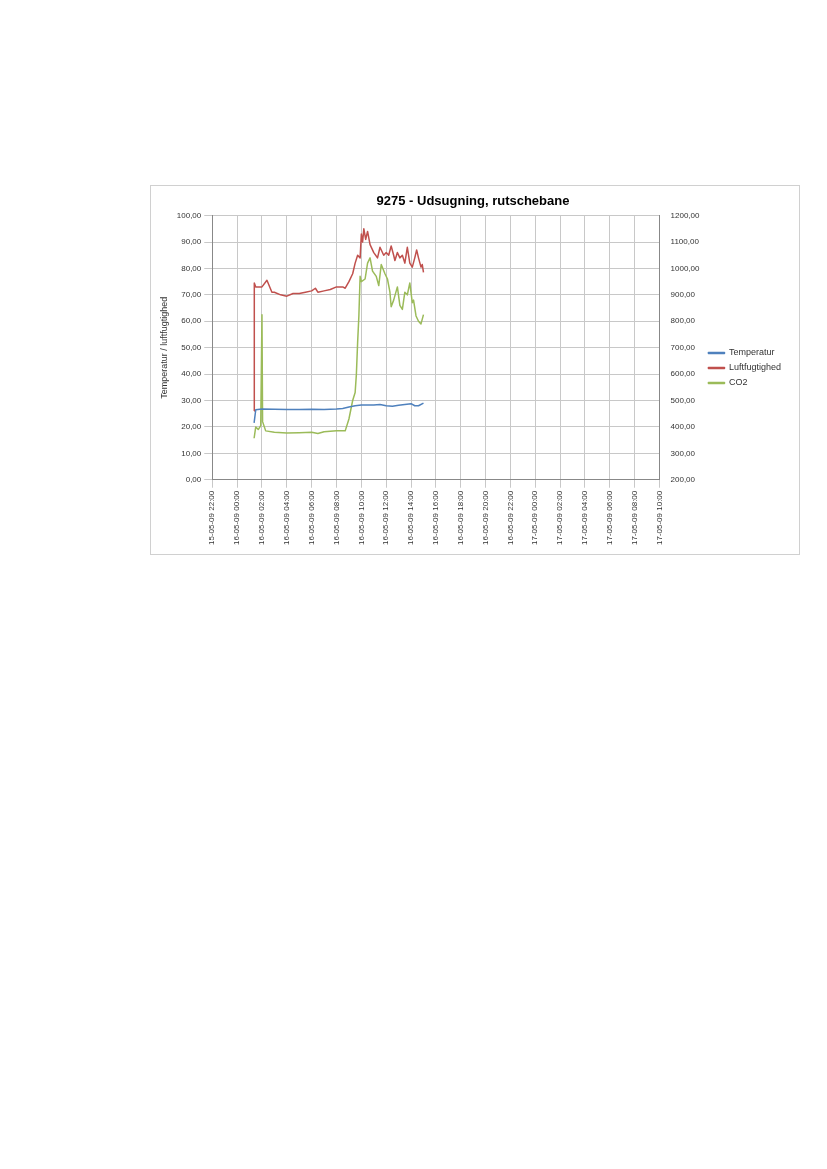 The image size is (827, 1169). What do you see at coordinates (262, 517) in the screenshot?
I see `x-tick-label: 16-05-09 02:00` at bounding box center [262, 517].